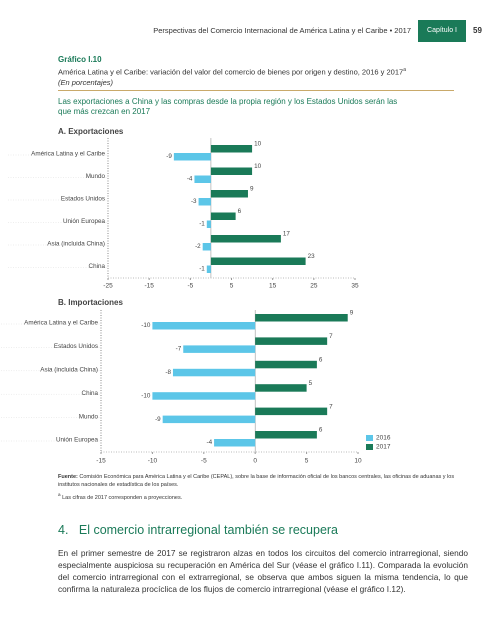  Describe the element at coordinates (256, 90) in the screenshot. I see `separator` at that location.